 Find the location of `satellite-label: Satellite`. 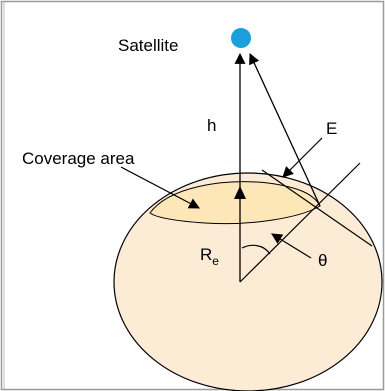

satellite-label: Satellite is located at coordinates (148, 45).